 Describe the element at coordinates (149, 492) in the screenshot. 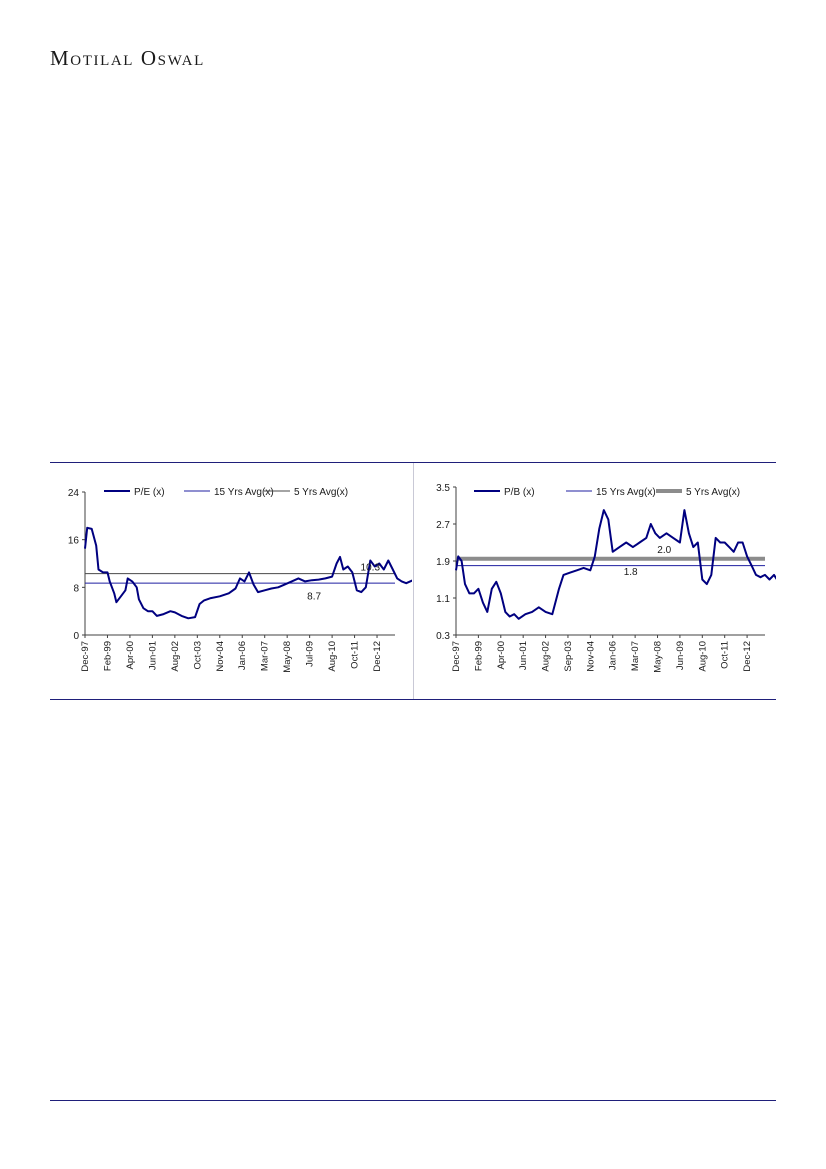

I see `legend-label: P/E (x)` at that location.